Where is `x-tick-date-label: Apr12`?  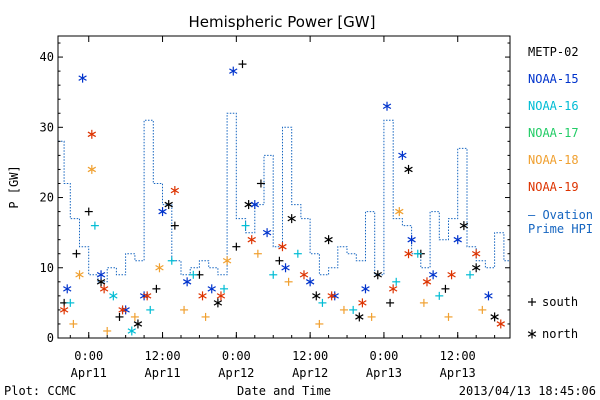
x-tick-date-label: Apr12 is located at coordinates (236, 373).